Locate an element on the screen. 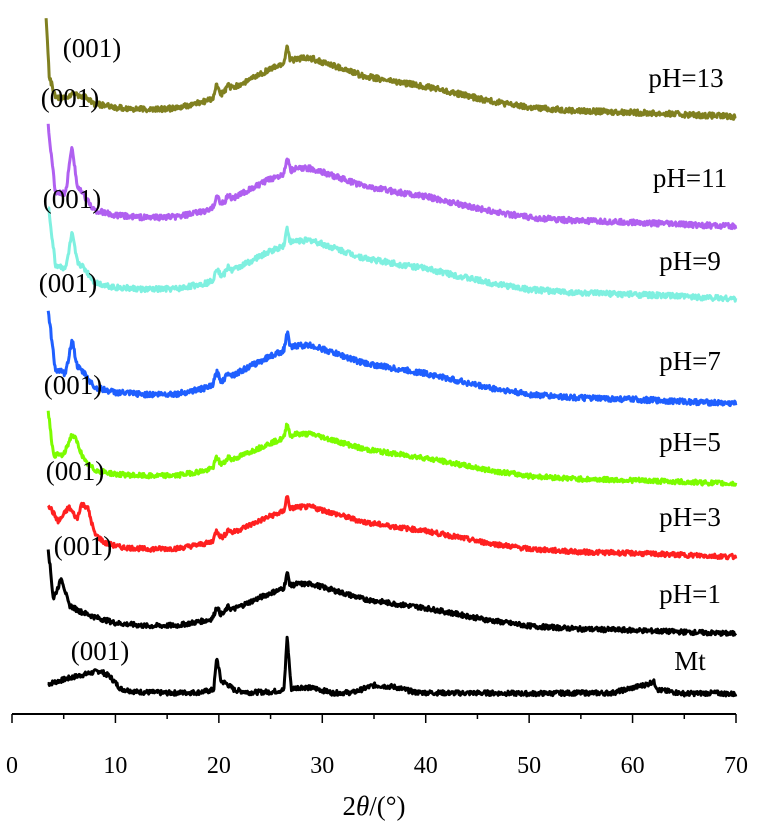 The image size is (760, 836). x-axis-title: 2θ/(°) is located at coordinates (373, 806).